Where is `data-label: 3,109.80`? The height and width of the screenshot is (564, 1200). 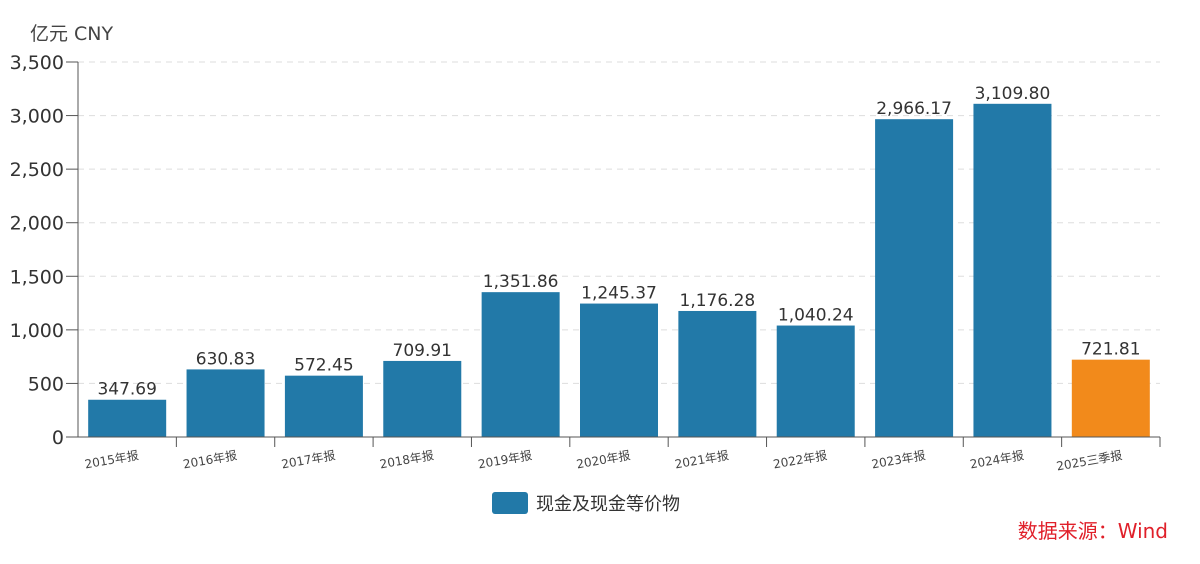 data-label: 3,109.80 is located at coordinates (1013, 94).